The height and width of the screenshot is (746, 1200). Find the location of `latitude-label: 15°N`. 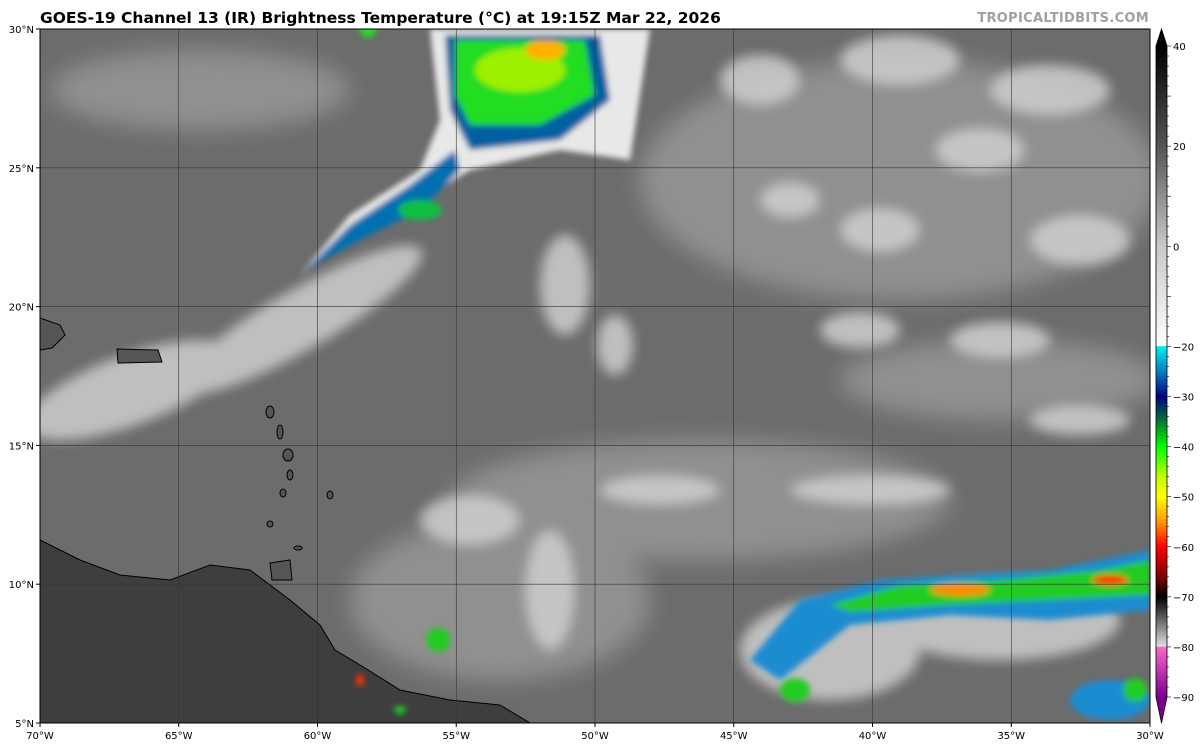

latitude-label: 15°N is located at coordinates (21, 446).